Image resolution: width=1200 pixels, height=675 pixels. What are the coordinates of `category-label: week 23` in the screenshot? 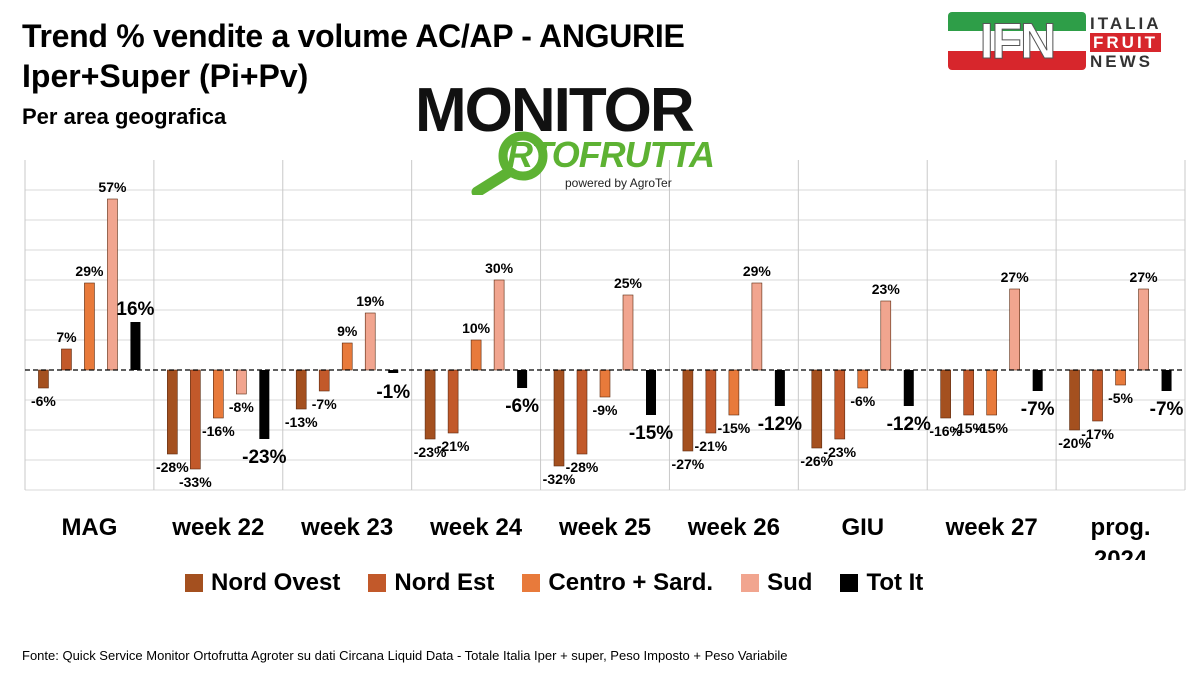 It's located at (346, 527).